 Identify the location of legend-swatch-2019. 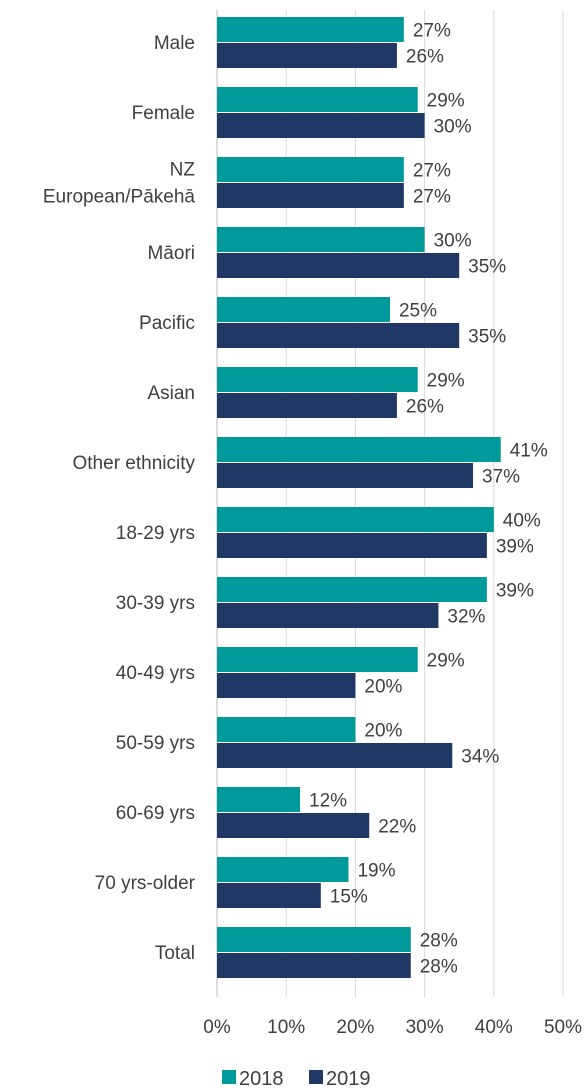
(316, 1077).